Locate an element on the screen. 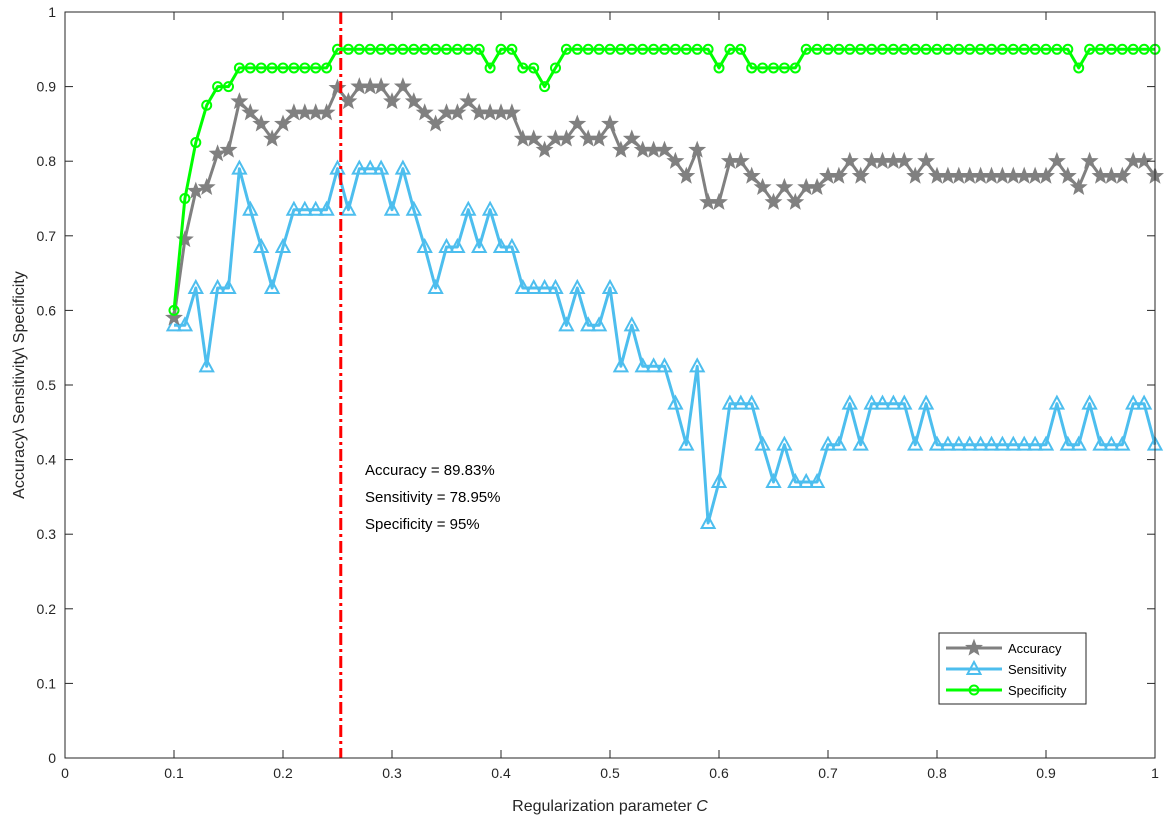  x-tick-label: 0.7 is located at coordinates (828, 773).